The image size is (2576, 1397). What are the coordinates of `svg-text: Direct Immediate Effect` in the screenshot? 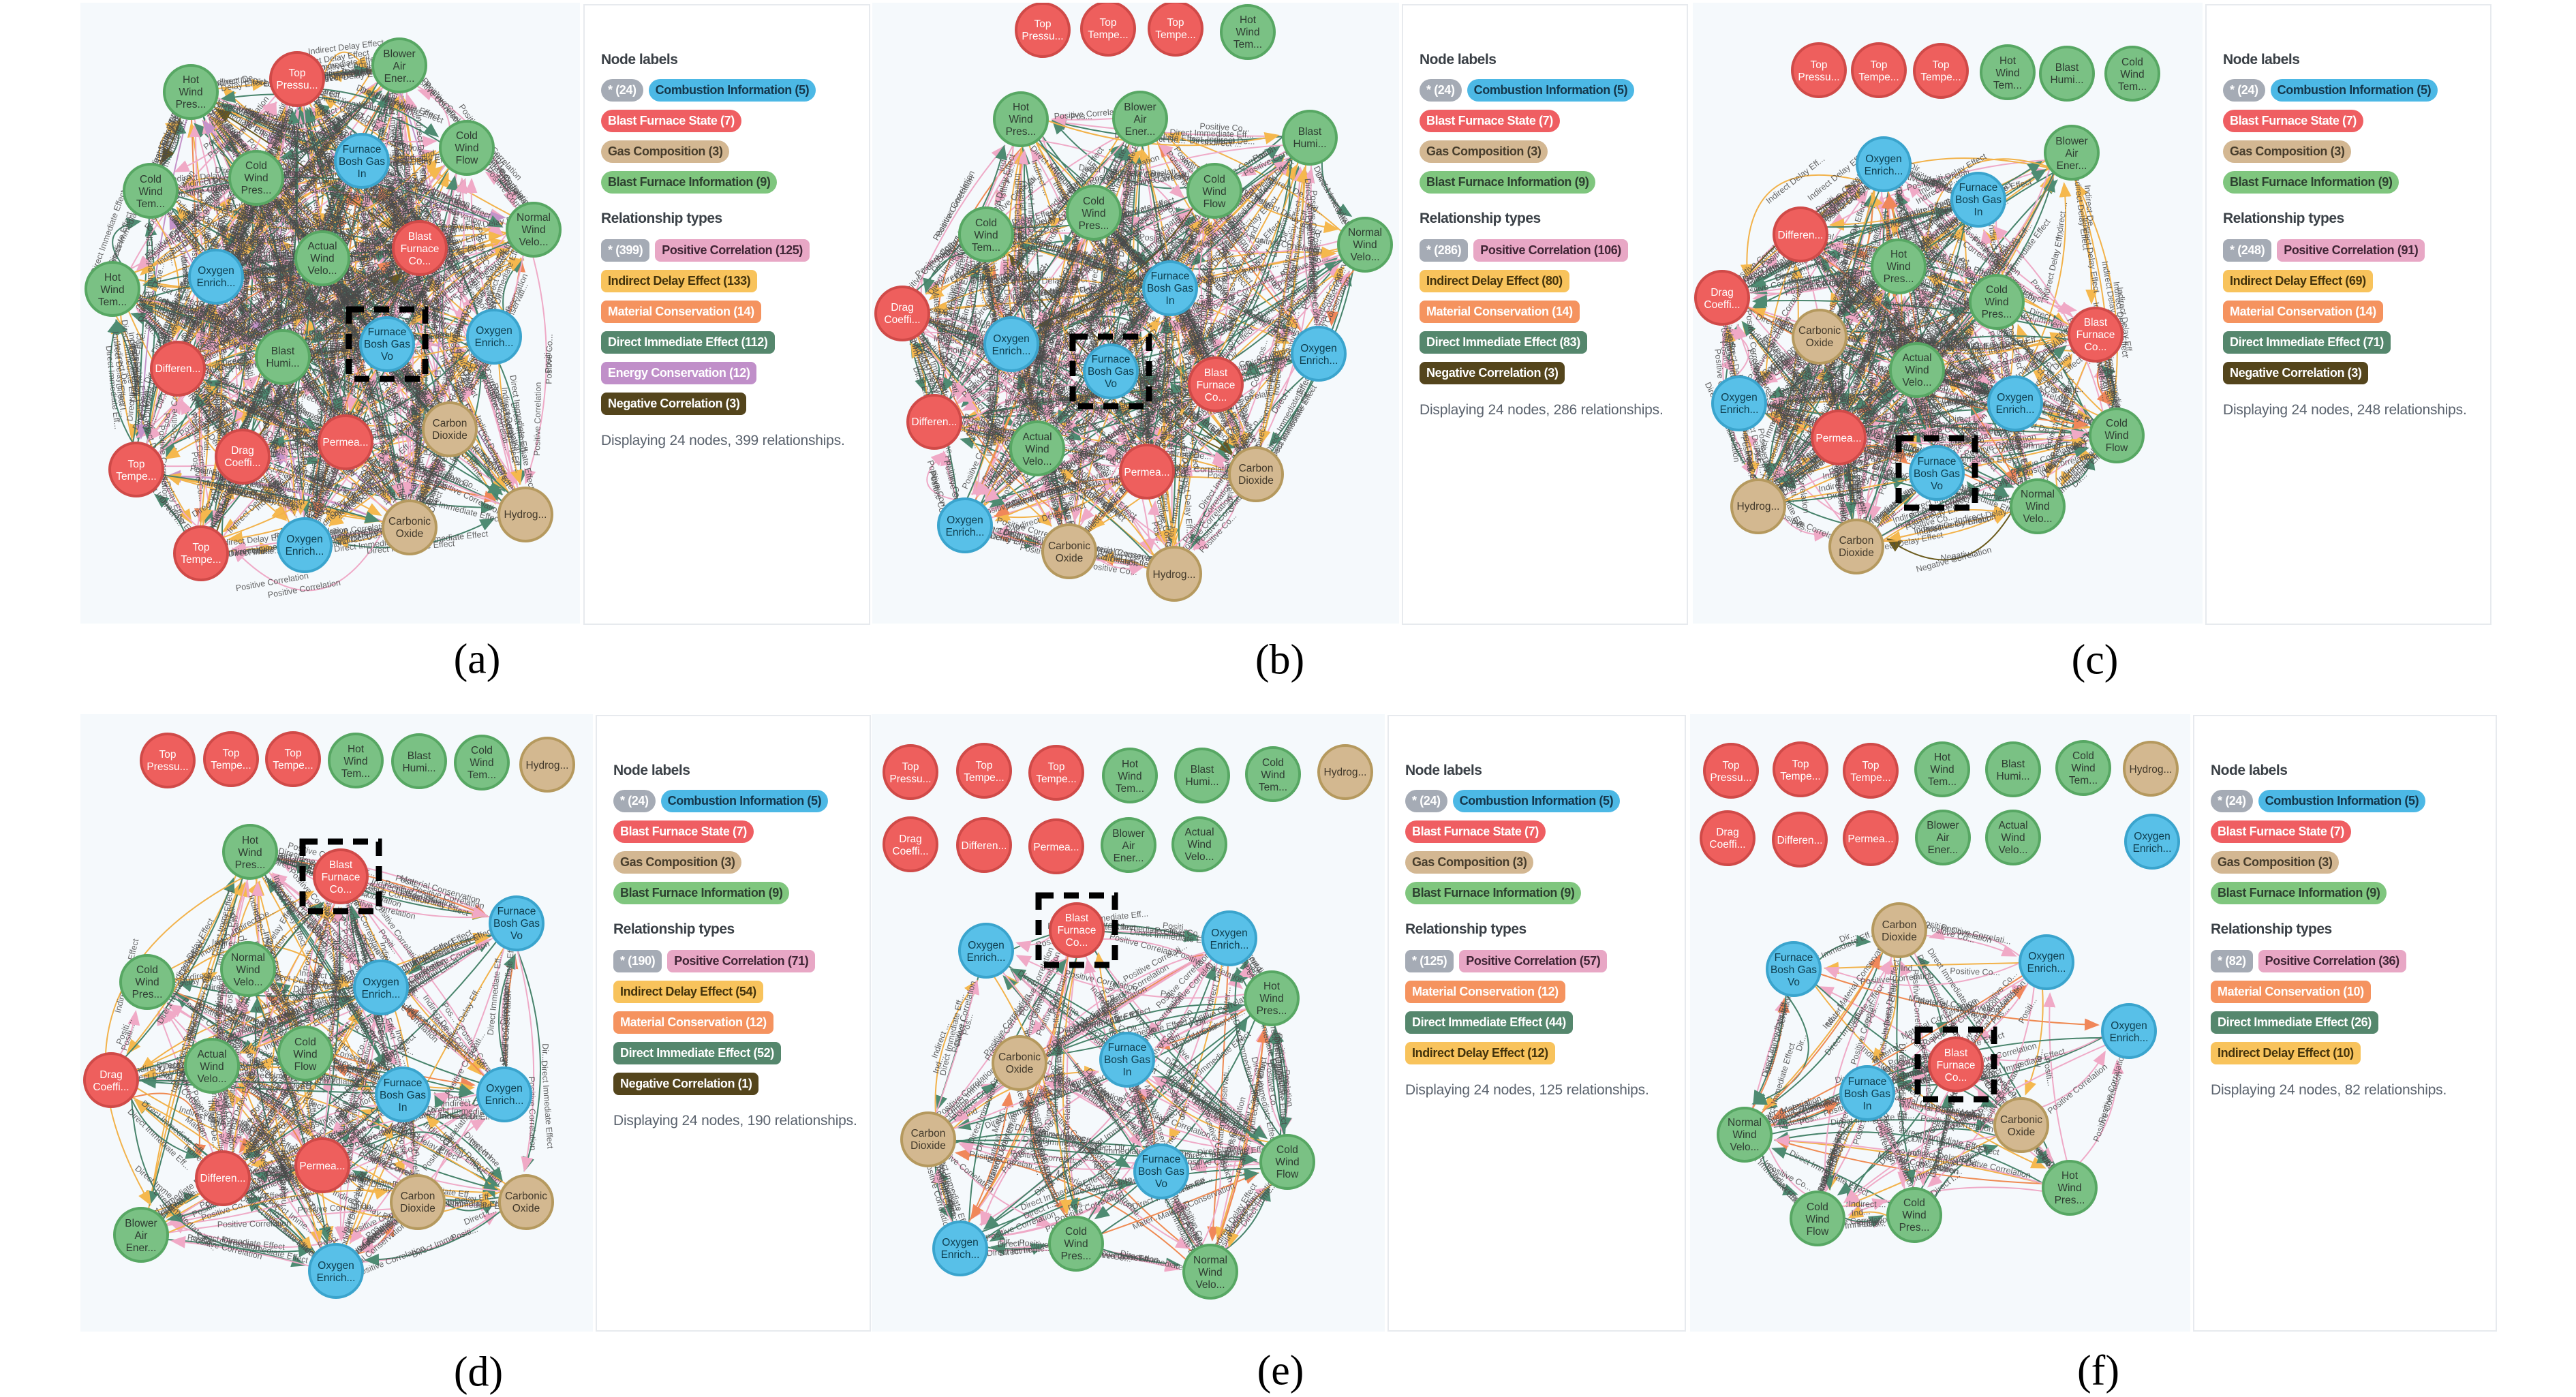 It's located at (150, 269).